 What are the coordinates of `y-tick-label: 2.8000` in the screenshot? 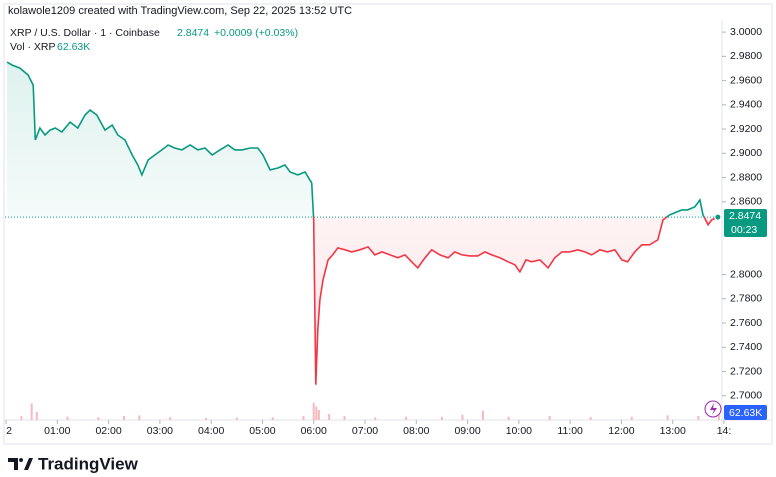 It's located at (746, 274).